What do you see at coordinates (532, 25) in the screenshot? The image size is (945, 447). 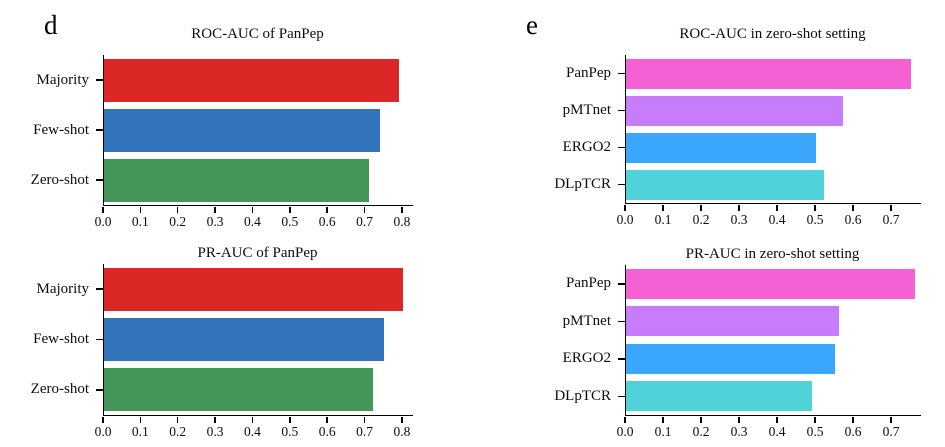 I see `panel-label-e: e` at bounding box center [532, 25].